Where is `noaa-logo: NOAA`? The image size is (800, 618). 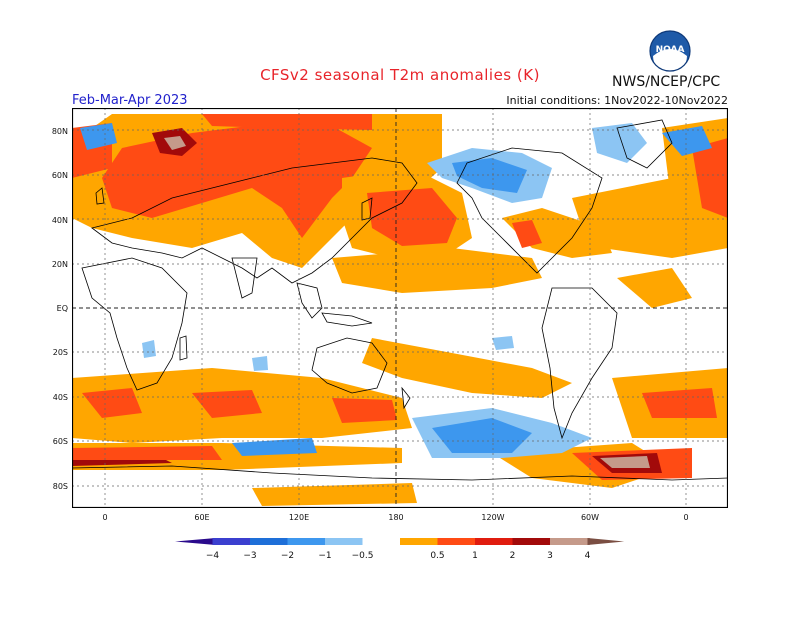 noaa-logo: NOAA is located at coordinates (670, 51).